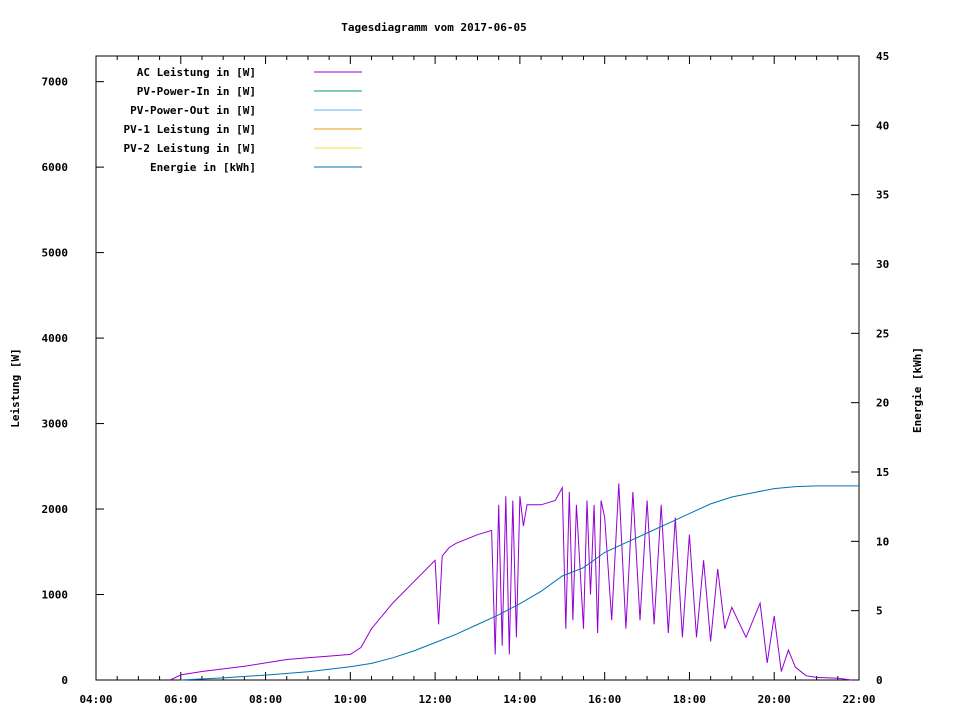  What do you see at coordinates (55, 167) in the screenshot?
I see `y-tick-label: 6000` at bounding box center [55, 167].